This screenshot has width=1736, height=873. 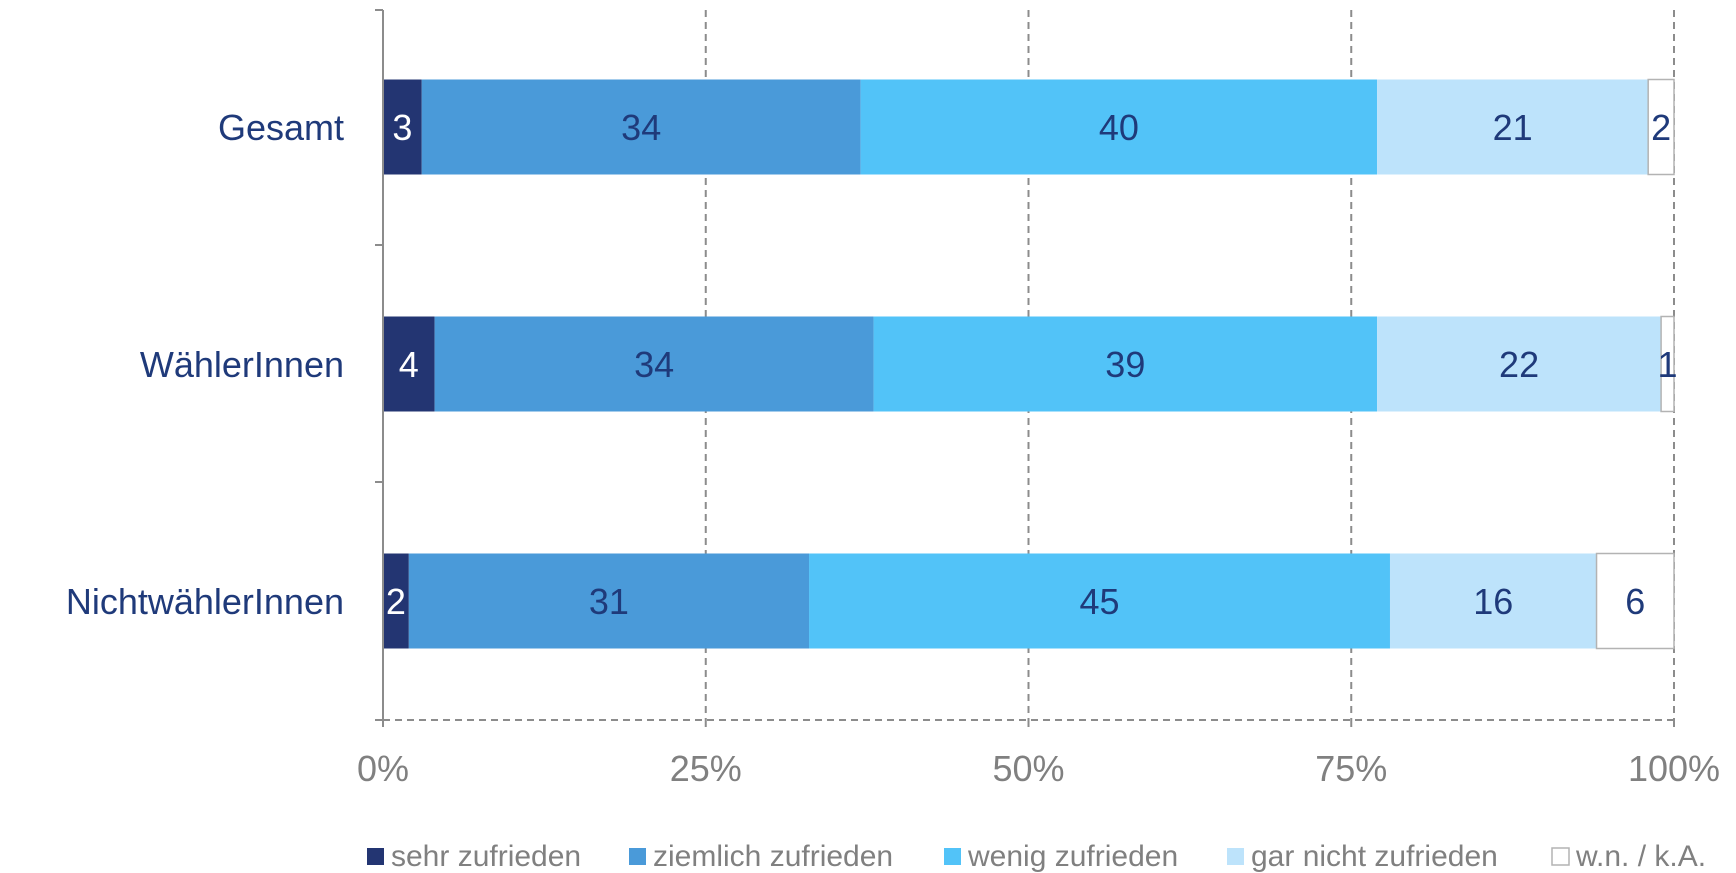 I want to click on data-label: 4, so click(x=409, y=364).